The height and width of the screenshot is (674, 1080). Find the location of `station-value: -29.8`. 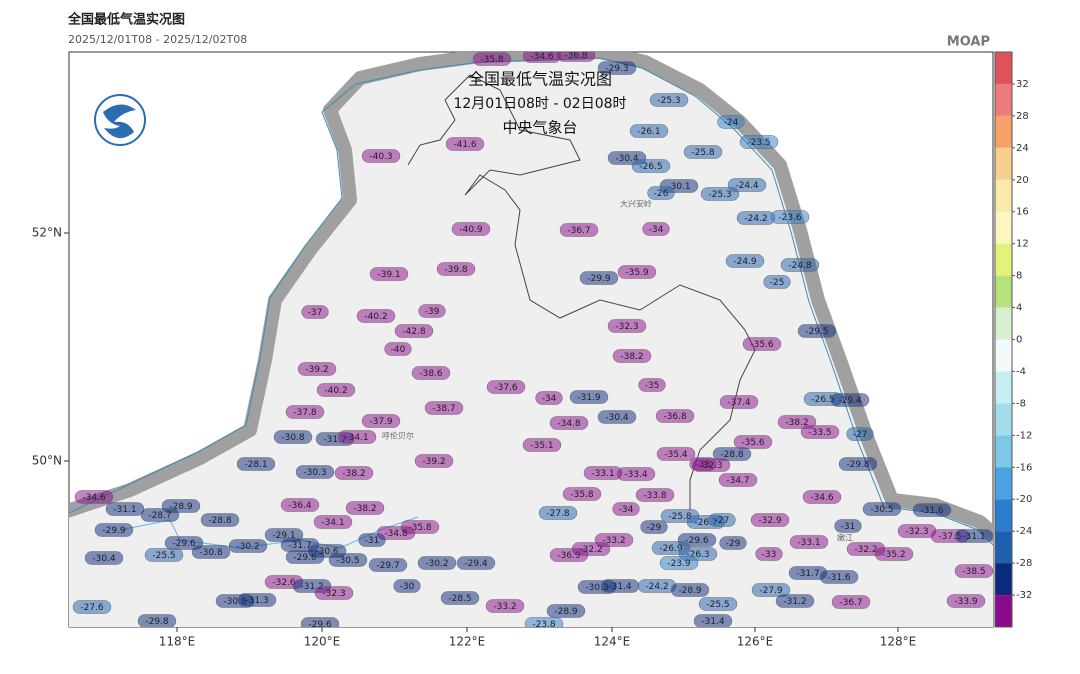

station-value: -29.8 is located at coordinates (858, 465).